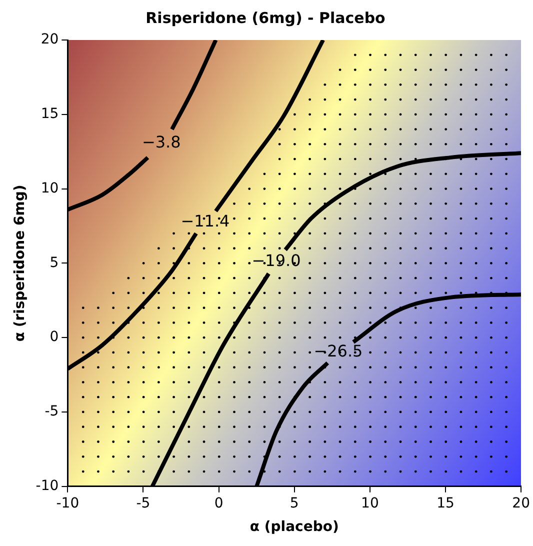 The image size is (533, 546). What do you see at coordinates (266, 17) in the screenshot?
I see `chart-title: Risperidone (6mg) - Placebo` at bounding box center [266, 17].